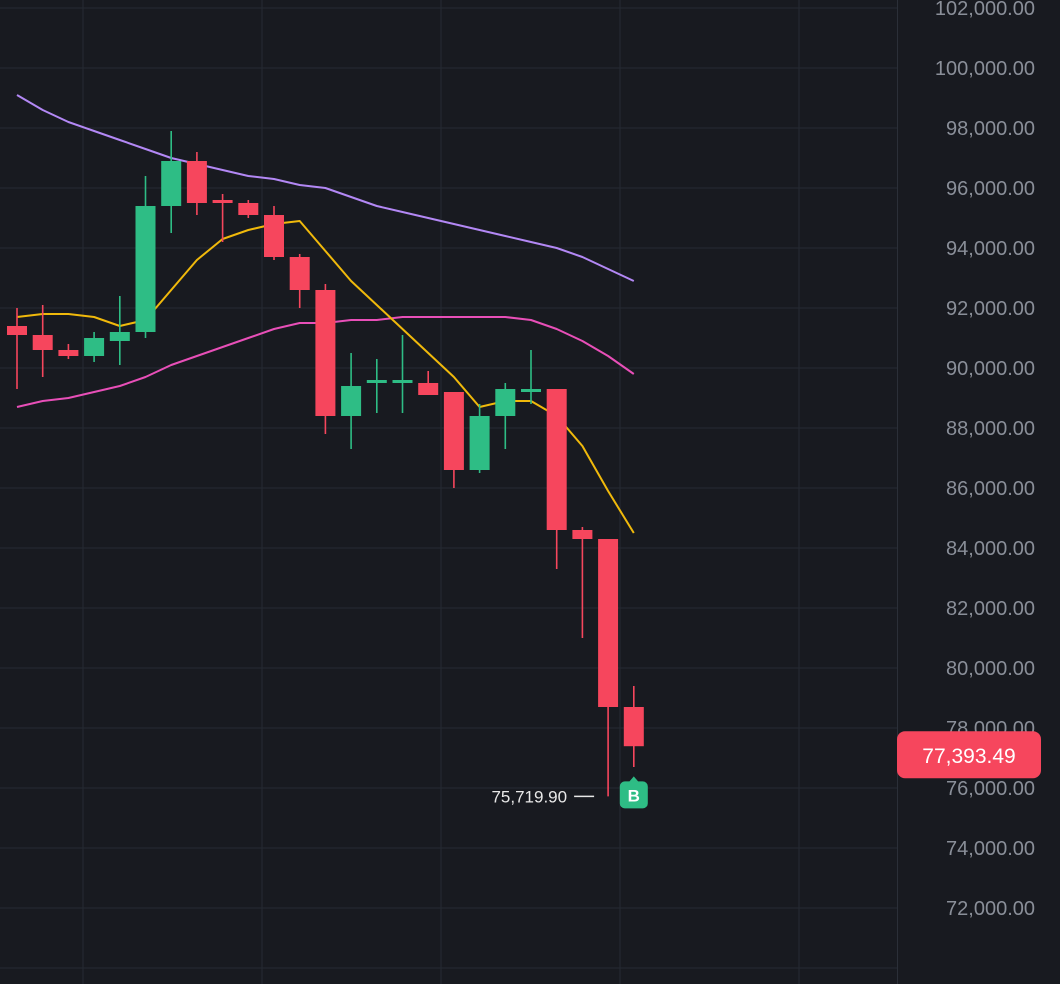 This screenshot has height=984, width=1060. I want to click on price-axis-label: 84,000.00, so click(990, 549).